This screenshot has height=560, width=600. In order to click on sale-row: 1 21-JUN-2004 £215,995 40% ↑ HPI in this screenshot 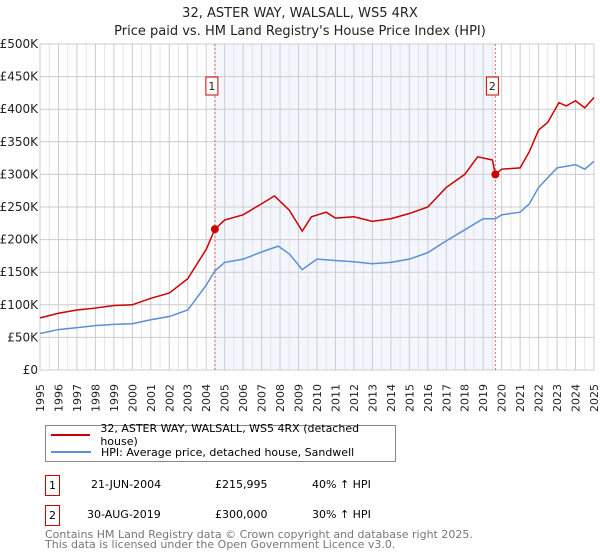, I will do `click(270, 485)`.